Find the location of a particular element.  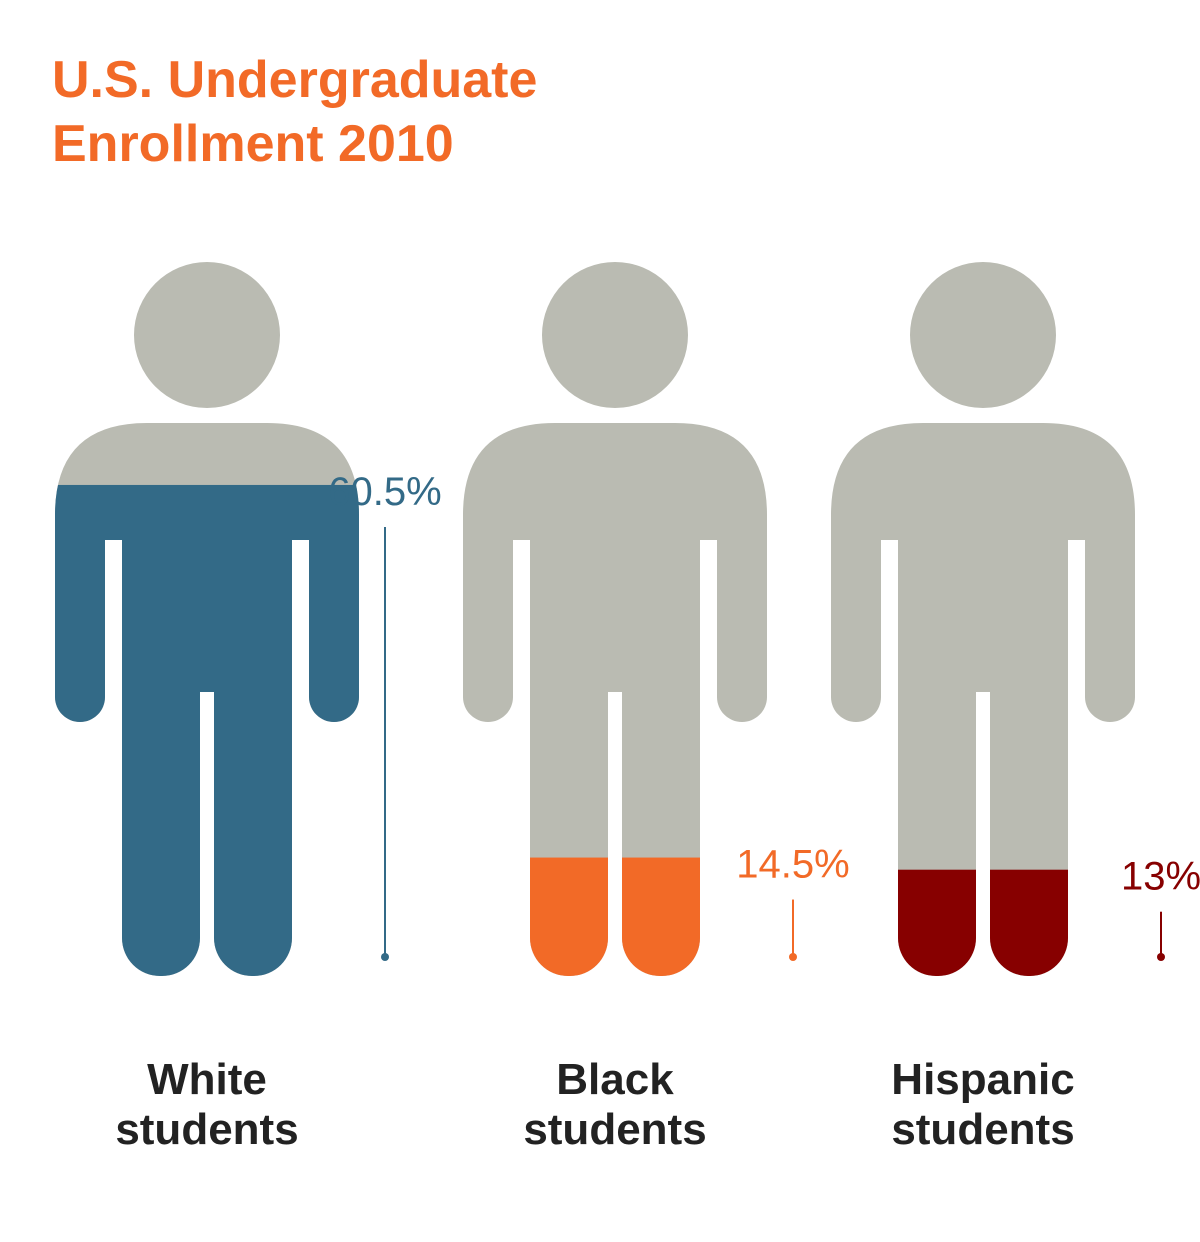

category-label: Black students is located at coordinates (615, 1104).